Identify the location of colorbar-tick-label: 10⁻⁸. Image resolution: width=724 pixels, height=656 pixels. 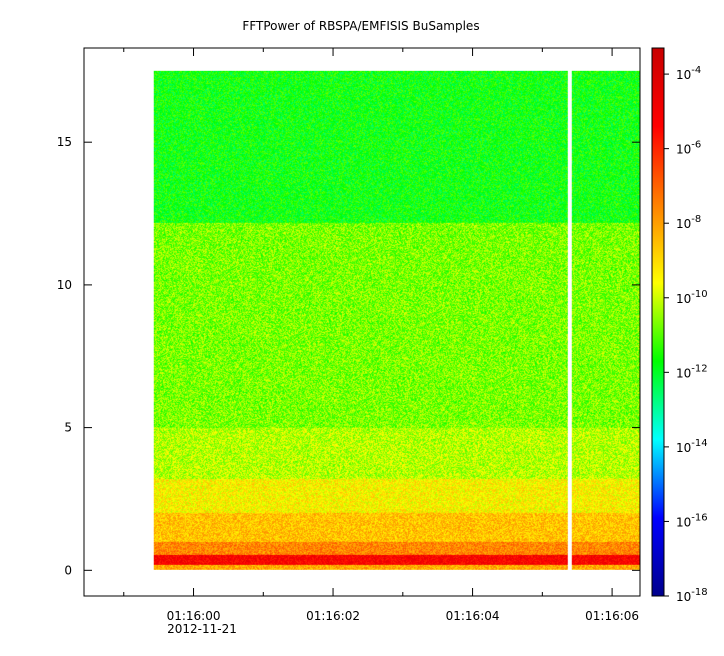
(688, 222).